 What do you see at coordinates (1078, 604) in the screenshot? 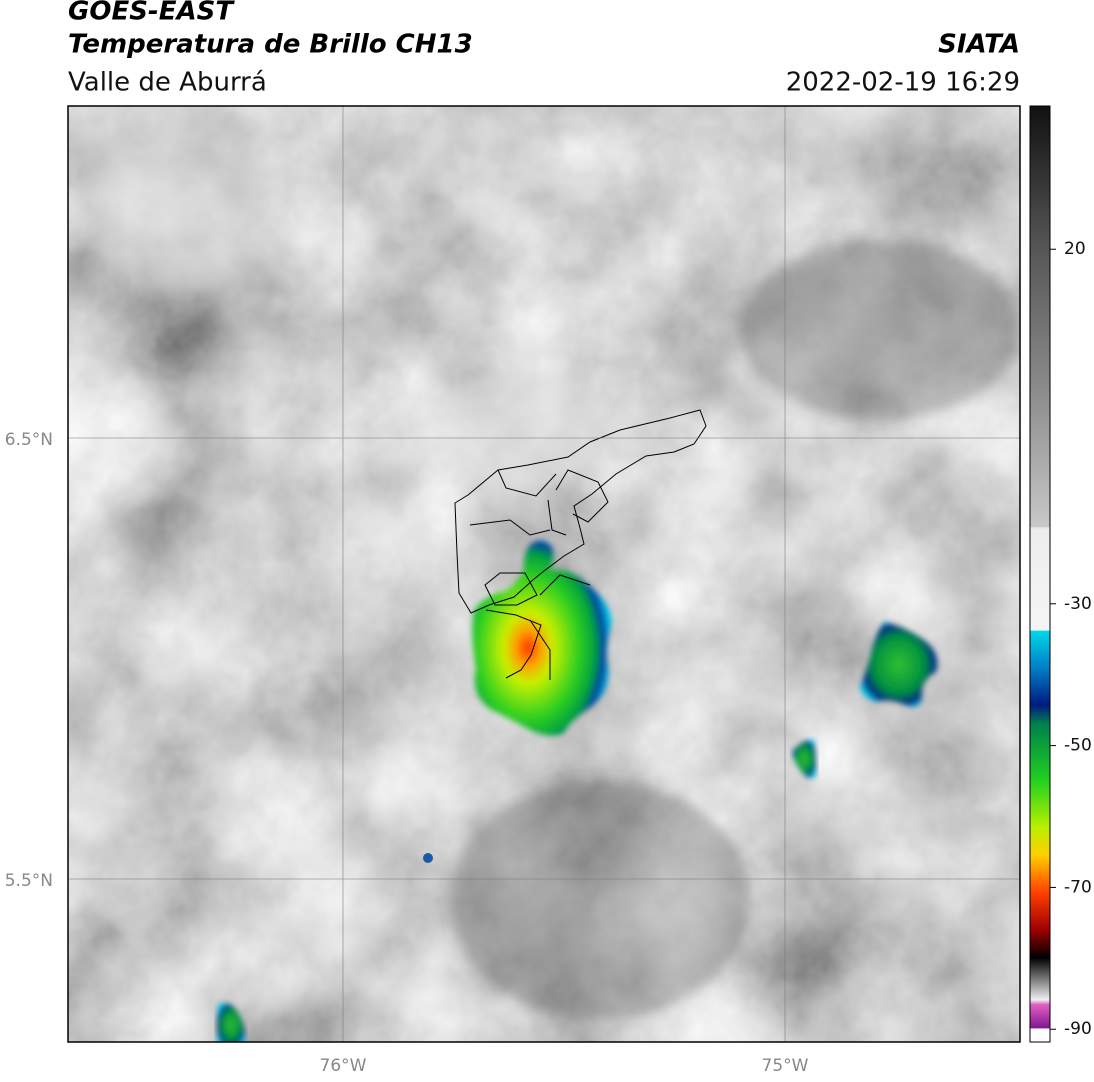
I see `colorbar-tick-label: -30` at bounding box center [1078, 604].